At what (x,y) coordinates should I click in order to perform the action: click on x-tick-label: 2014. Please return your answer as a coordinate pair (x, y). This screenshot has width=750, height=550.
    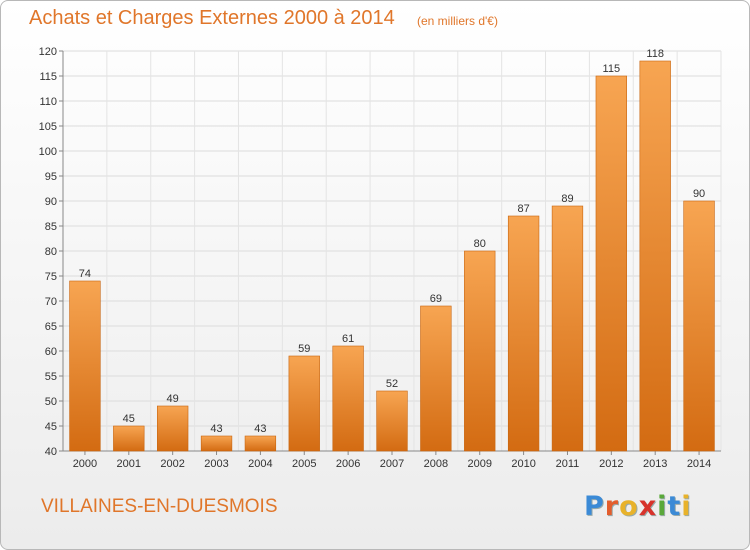
    Looking at the image, I should click on (699, 464).